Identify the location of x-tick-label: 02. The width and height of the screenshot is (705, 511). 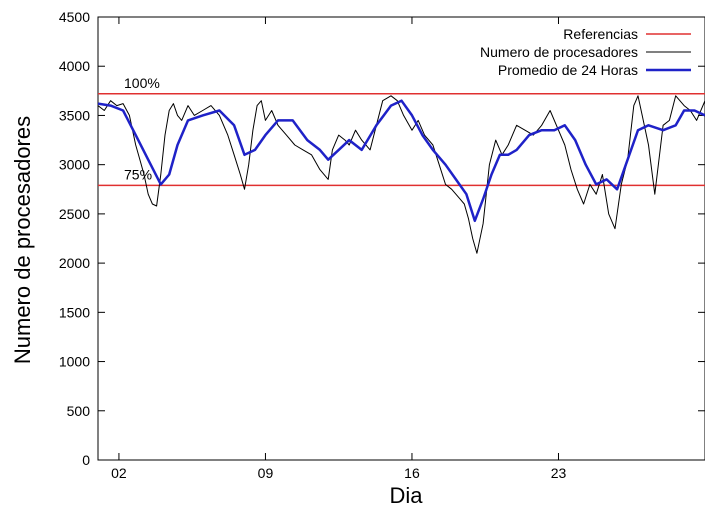
(119, 473).